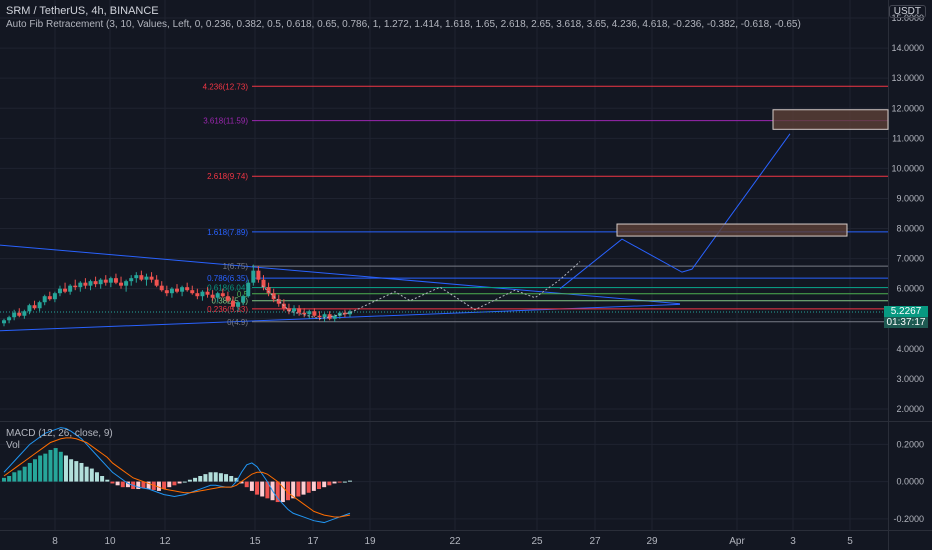 This screenshot has width=932, height=550. I want to click on currency-label: USDT, so click(907, 11).